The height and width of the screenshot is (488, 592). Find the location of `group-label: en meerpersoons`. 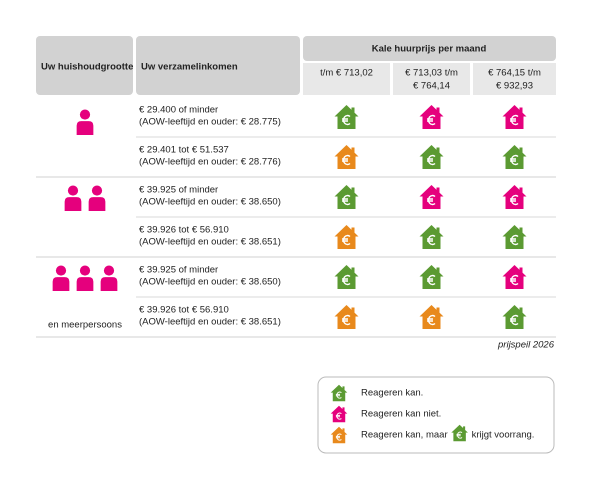

group-label: en meerpersoons is located at coordinates (85, 325).